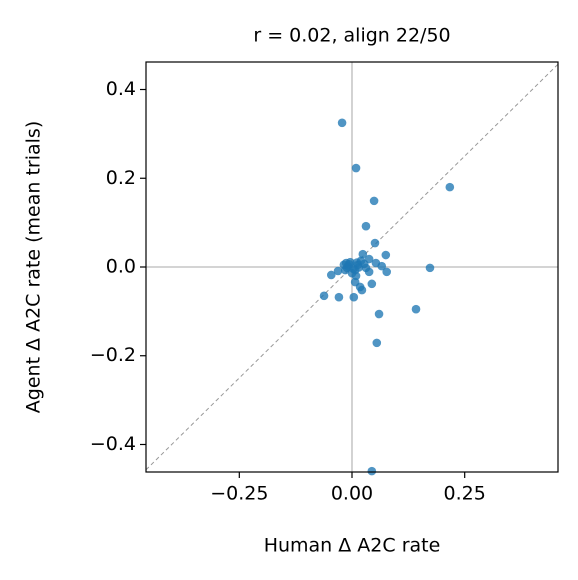 The width and height of the screenshot is (578, 580). I want to click on y-axis-label: Agent Δ A2C rate (mean trials), so click(34, 267).